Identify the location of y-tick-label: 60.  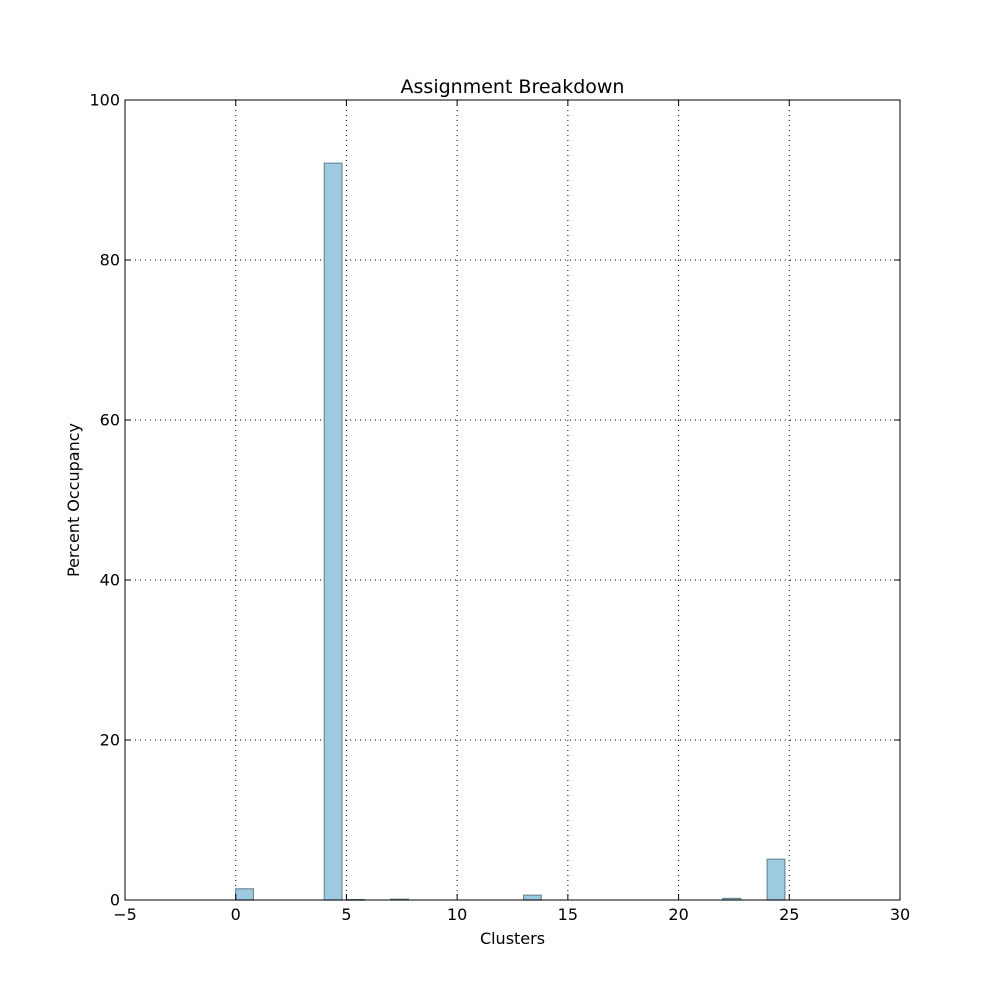
(110, 420).